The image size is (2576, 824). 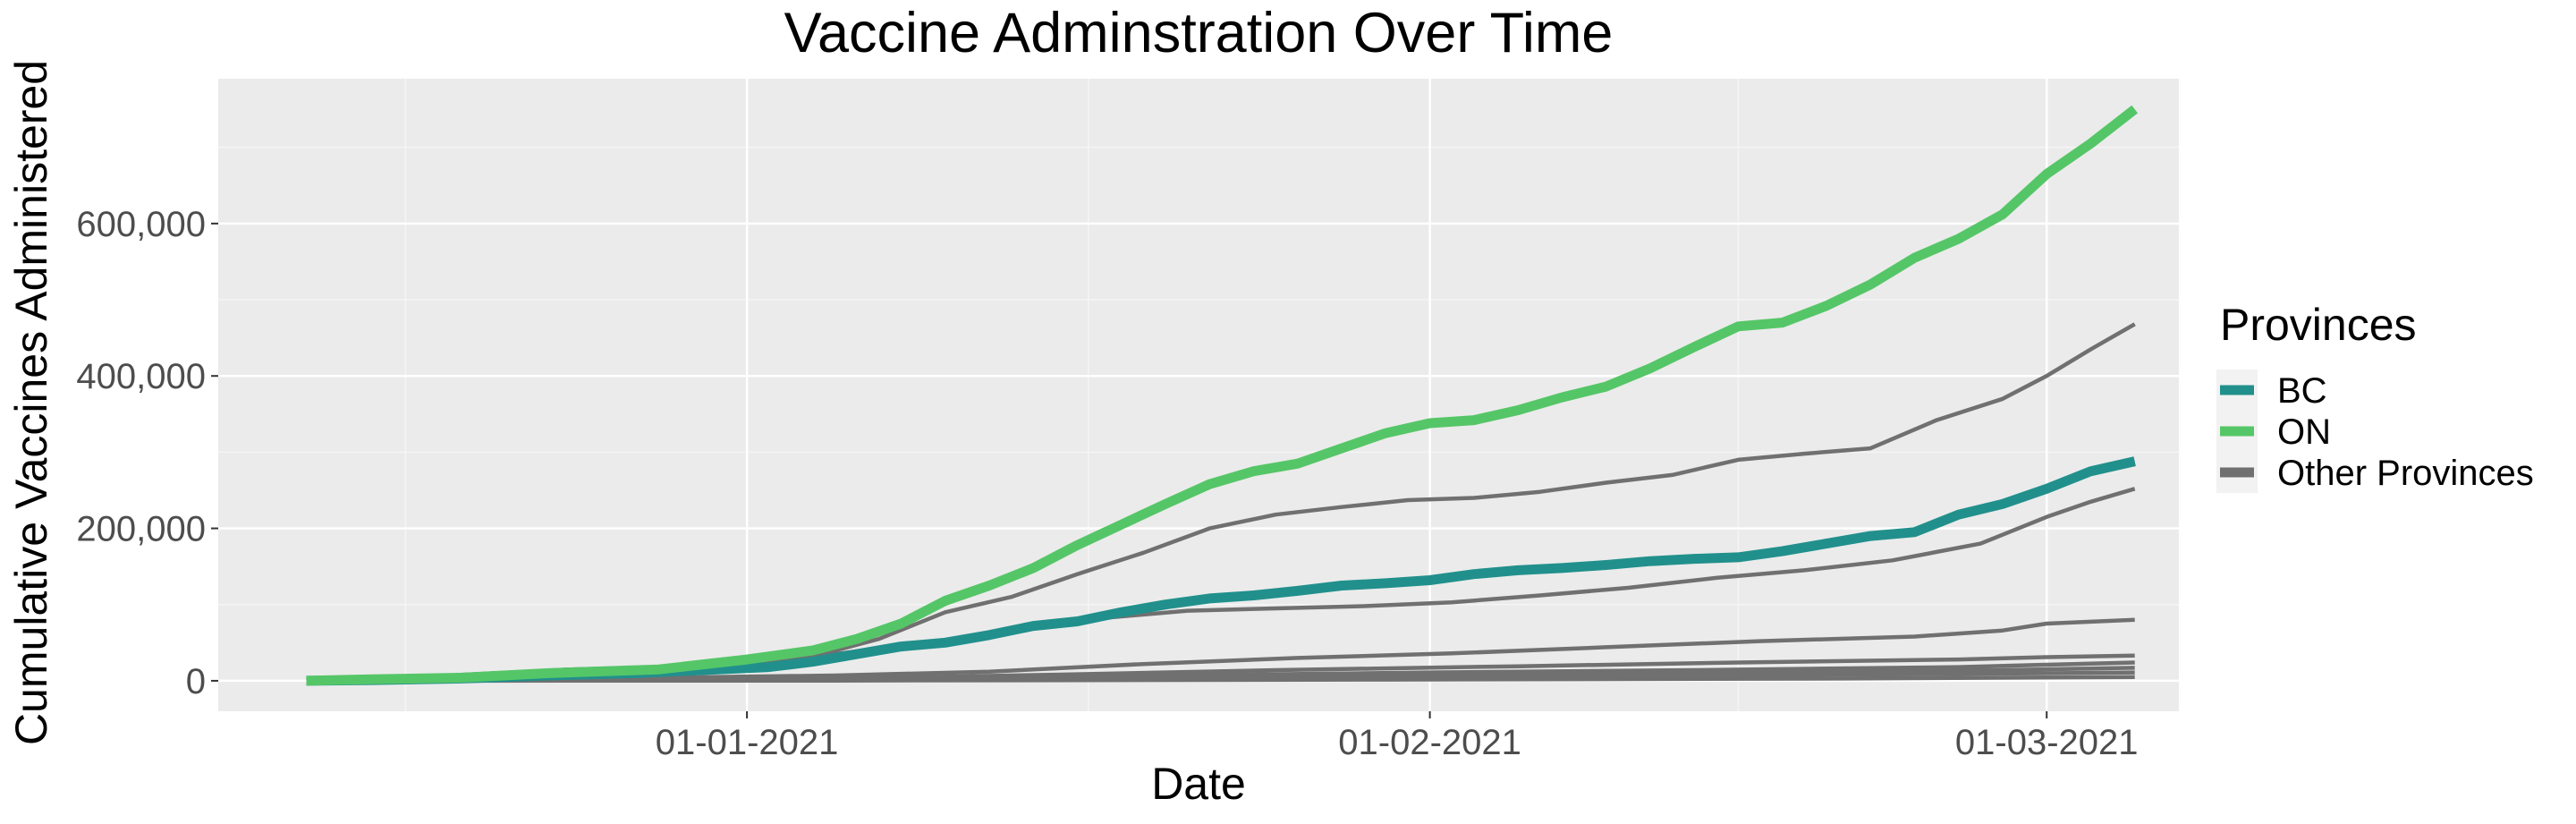 What do you see at coordinates (141, 529) in the screenshot?
I see `y-tick-label: 200,000` at bounding box center [141, 529].